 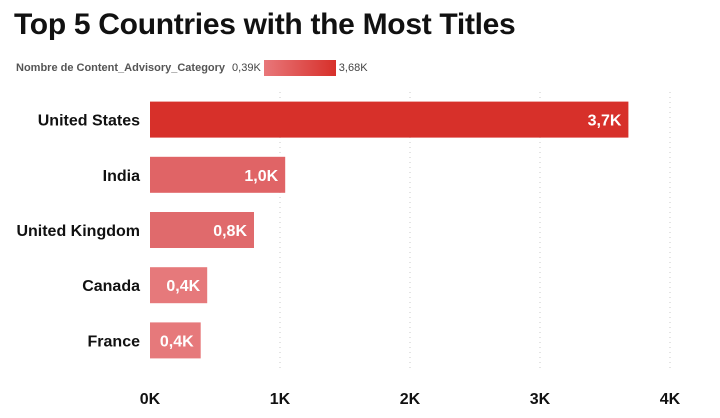 I want to click on data-label: 3,7K, so click(x=605, y=121).